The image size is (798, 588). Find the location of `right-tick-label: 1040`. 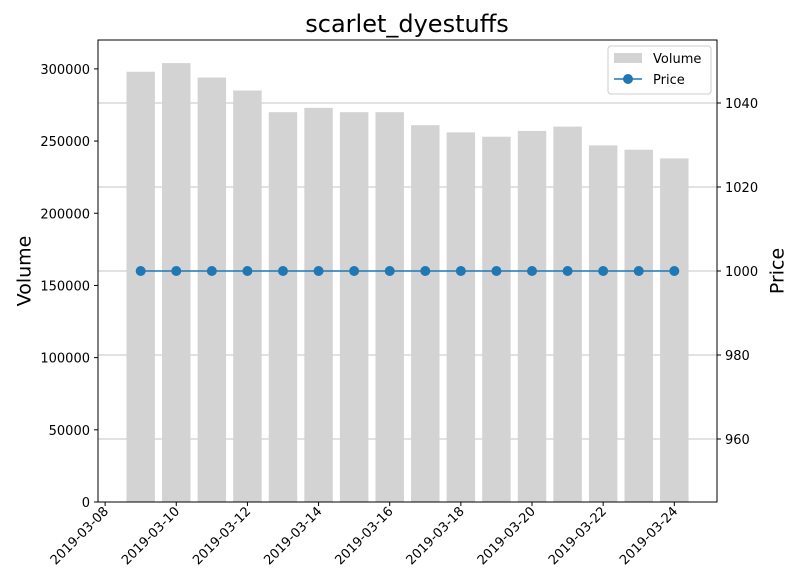

right-tick-label: 1040 is located at coordinates (741, 104).